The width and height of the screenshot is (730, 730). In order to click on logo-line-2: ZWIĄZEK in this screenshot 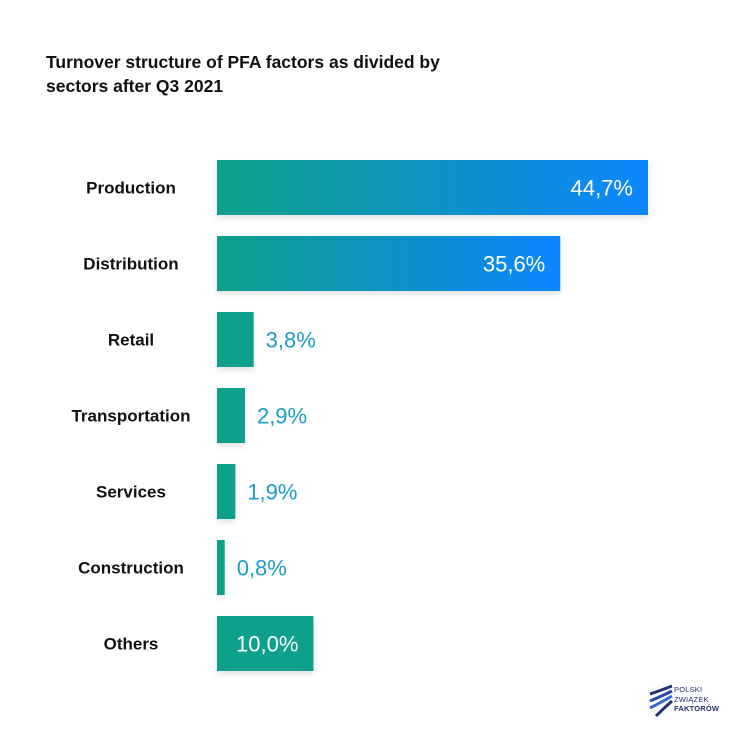, I will do `click(691, 699)`.